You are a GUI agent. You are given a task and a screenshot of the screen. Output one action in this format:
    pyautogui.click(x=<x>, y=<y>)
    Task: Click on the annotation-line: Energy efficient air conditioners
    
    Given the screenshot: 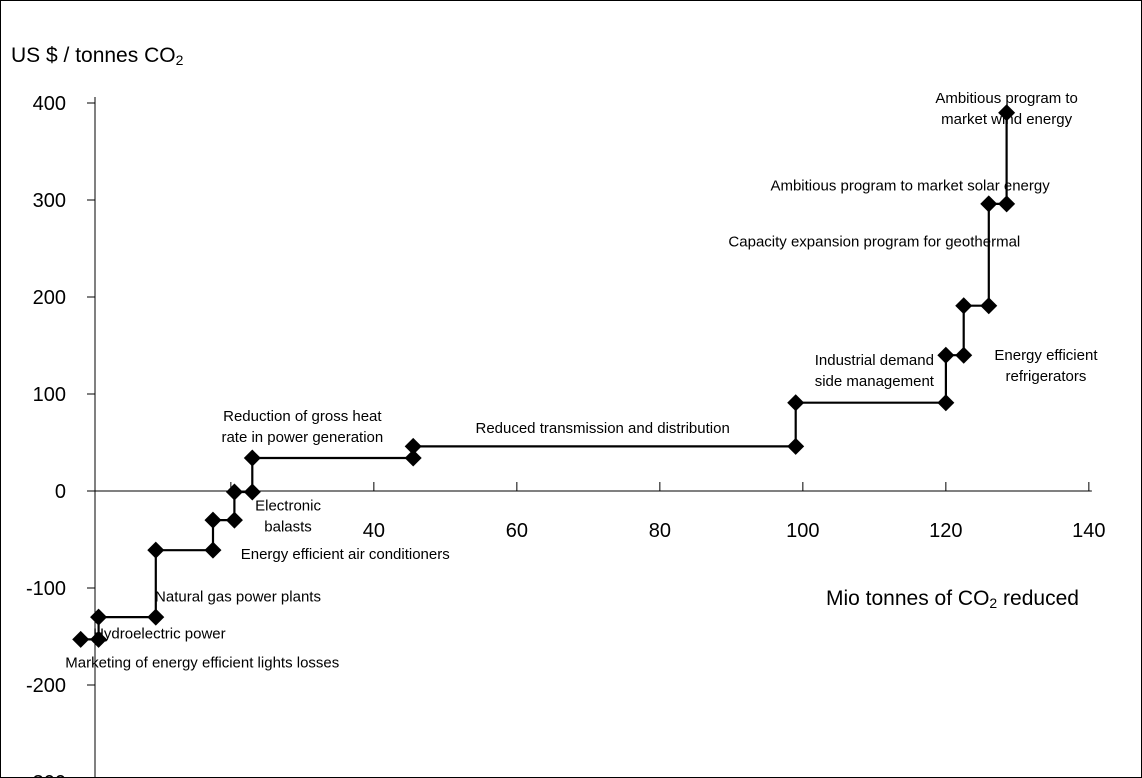 What is the action you would take?
    pyautogui.click(x=345, y=554)
    